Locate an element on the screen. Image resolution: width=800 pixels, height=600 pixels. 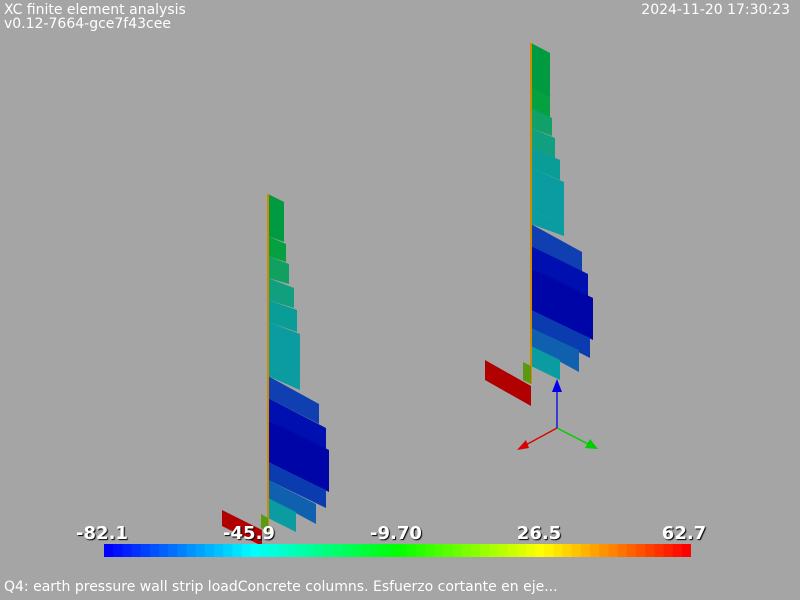
right-wall-diagram is located at coordinates (539, 224).